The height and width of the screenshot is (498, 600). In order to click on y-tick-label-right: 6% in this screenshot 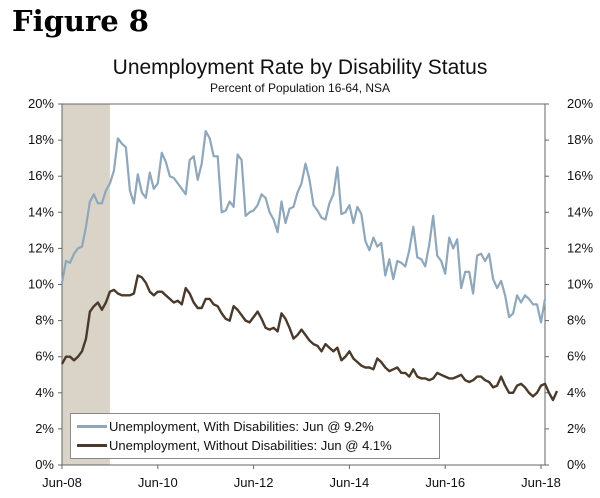, I will do `click(576, 356)`.